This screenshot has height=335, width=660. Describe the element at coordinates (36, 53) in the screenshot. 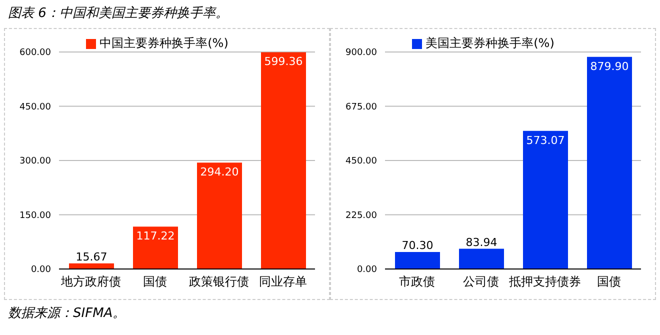

I see `y-tick-label: 600.00` at that location.